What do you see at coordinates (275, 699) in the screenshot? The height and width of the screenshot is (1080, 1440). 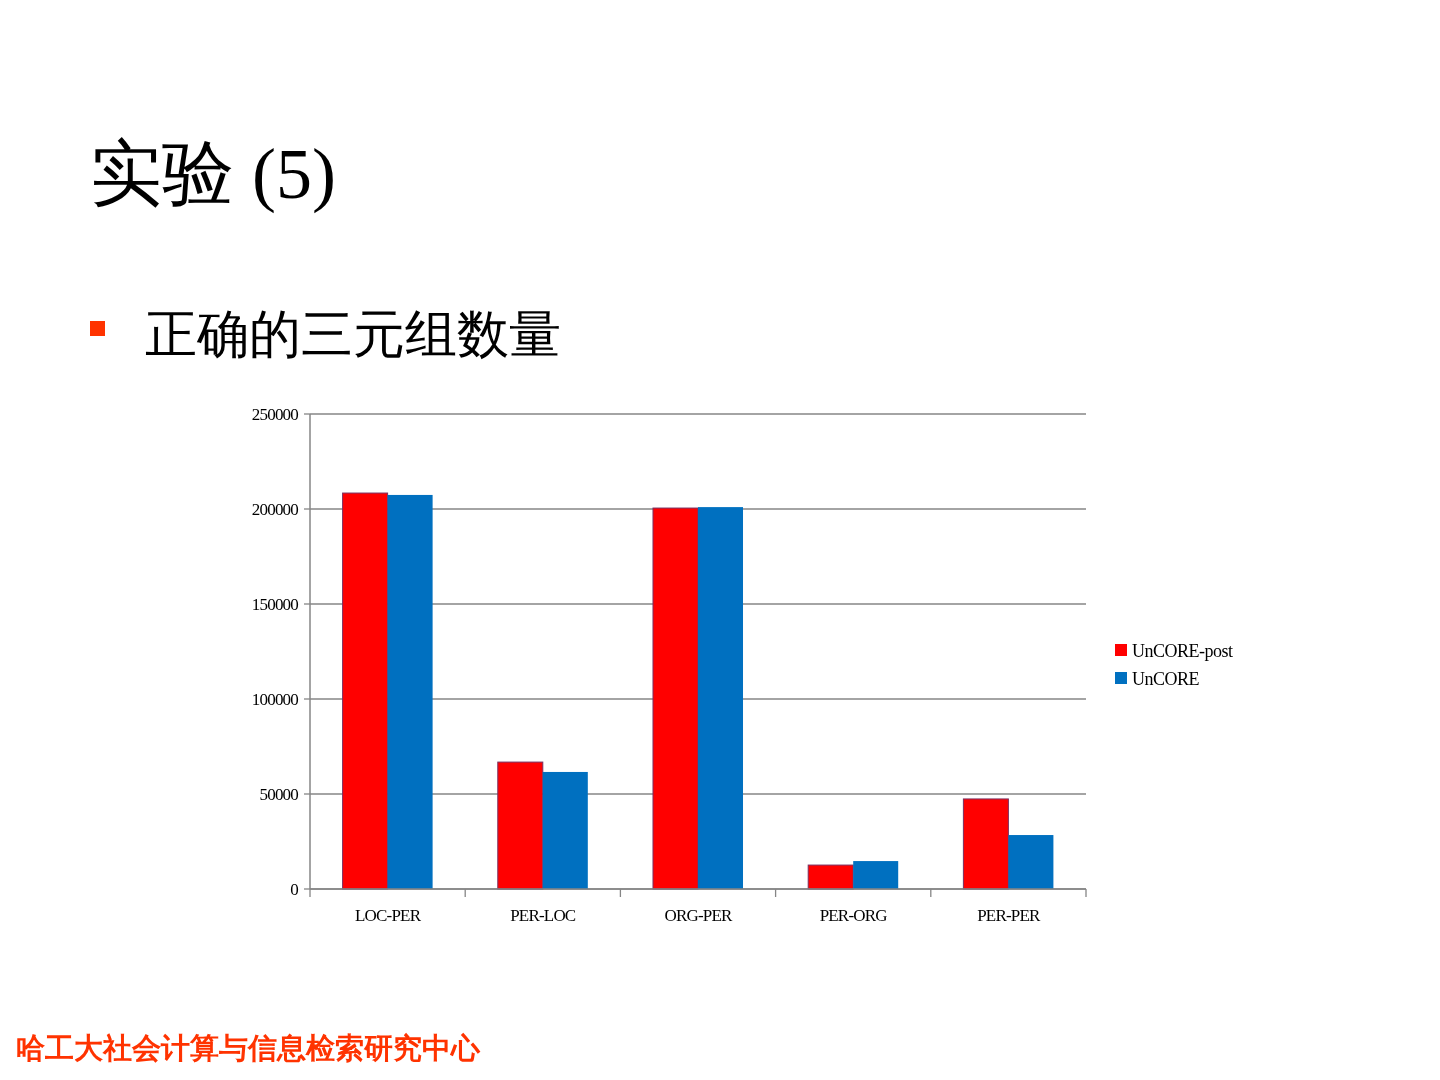 I see `y-tick-label: 100000` at bounding box center [275, 699].